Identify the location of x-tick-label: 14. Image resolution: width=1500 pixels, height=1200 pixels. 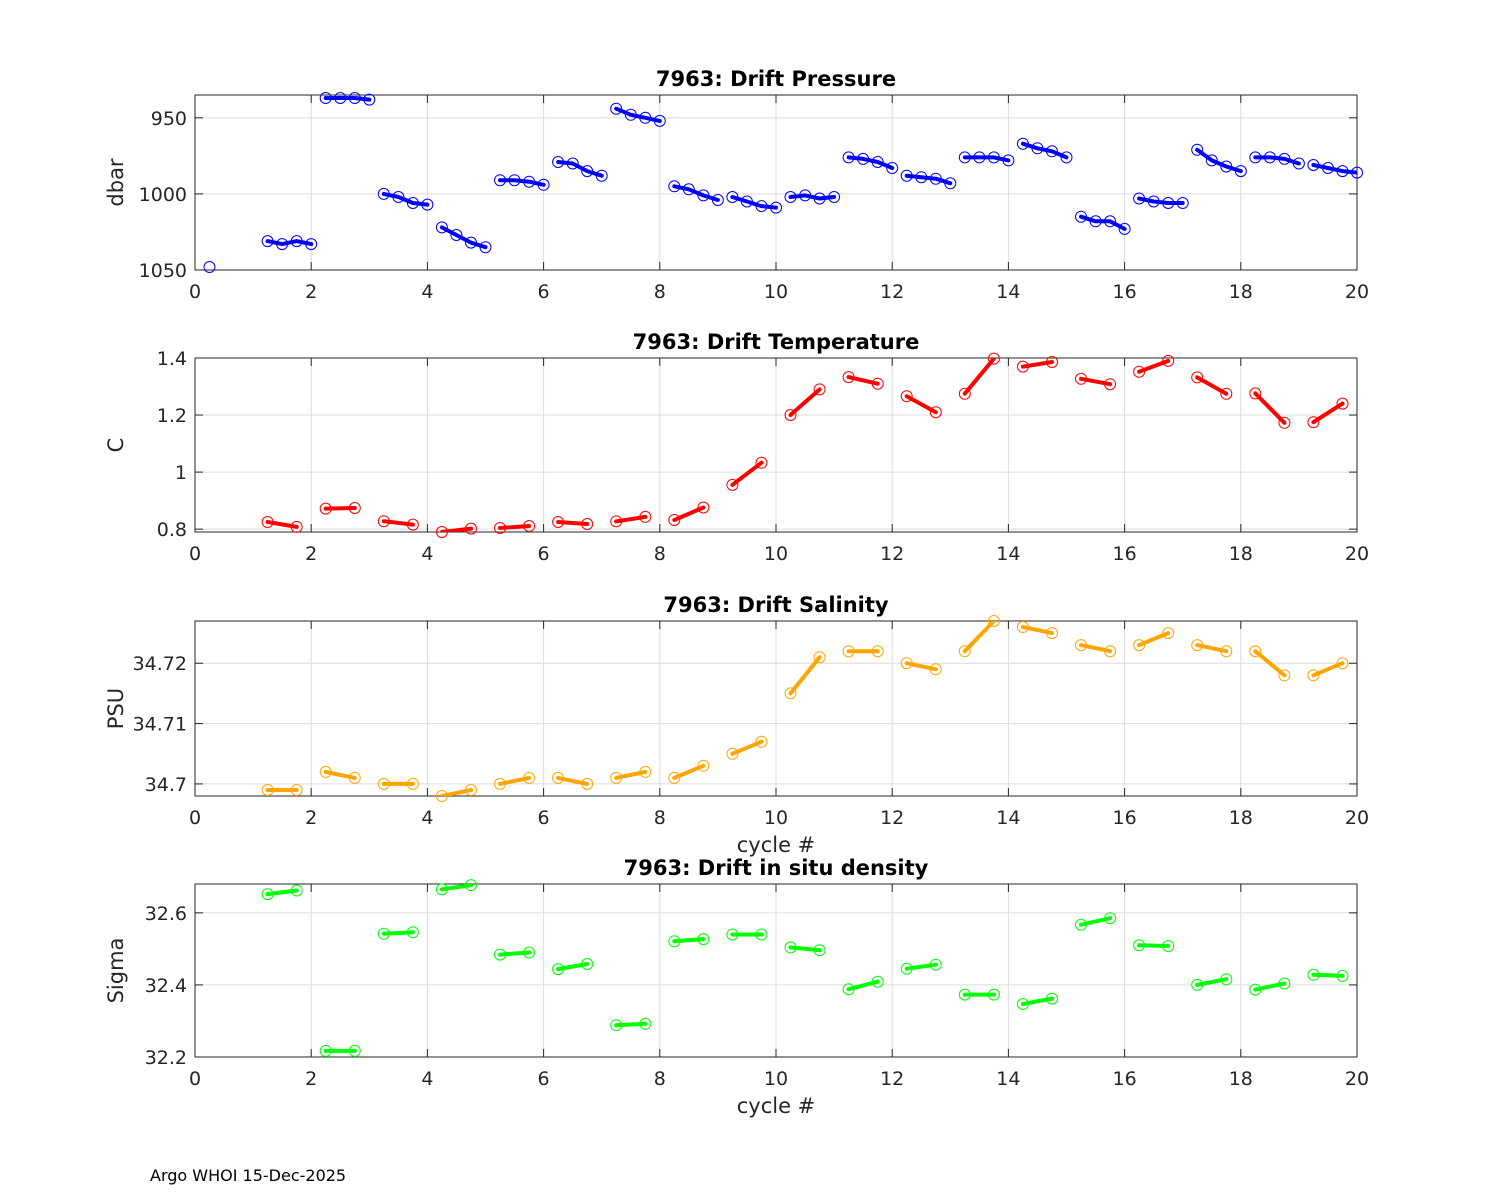
(1008, 292).